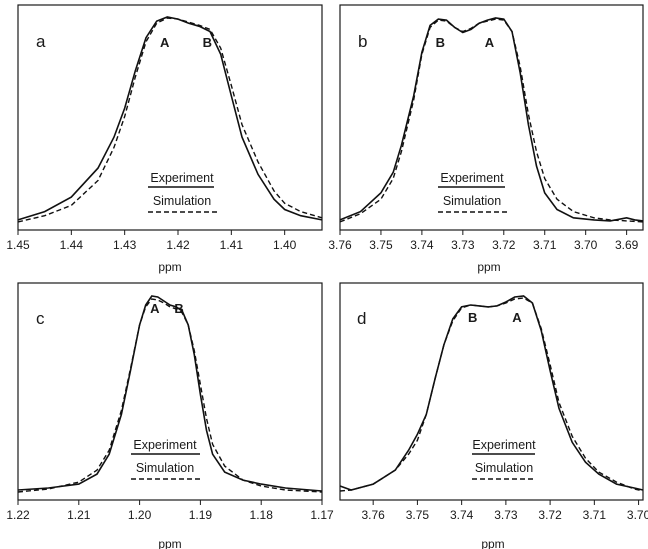  Describe the element at coordinates (504, 245) in the screenshot. I see `panel-b-tick-label-4: 3.72` at that location.